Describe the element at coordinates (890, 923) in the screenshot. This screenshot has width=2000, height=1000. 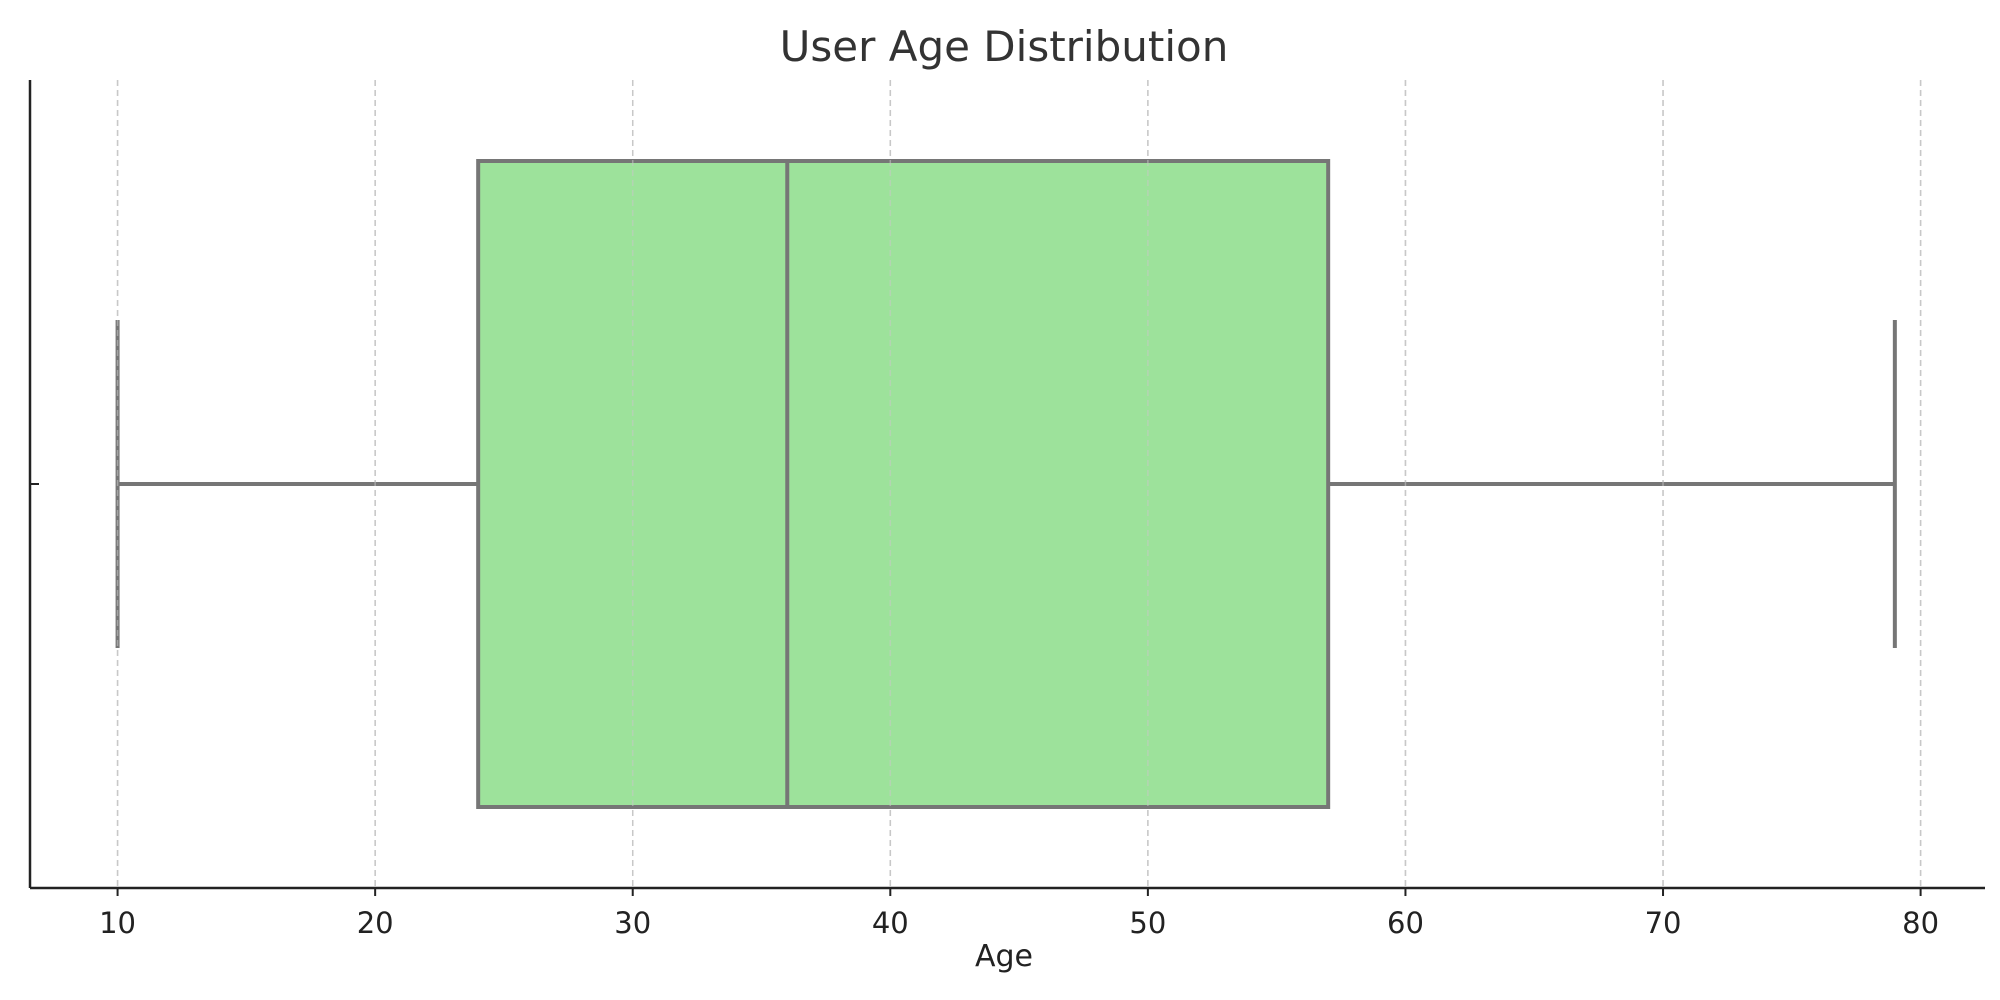
I see `x-tick-label: 40` at that location.